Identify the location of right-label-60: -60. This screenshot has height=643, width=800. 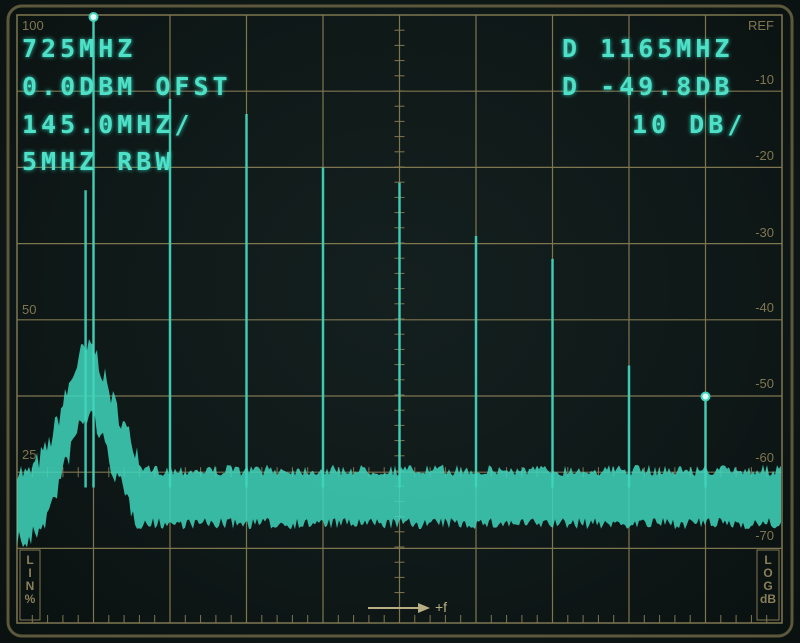
(764, 457).